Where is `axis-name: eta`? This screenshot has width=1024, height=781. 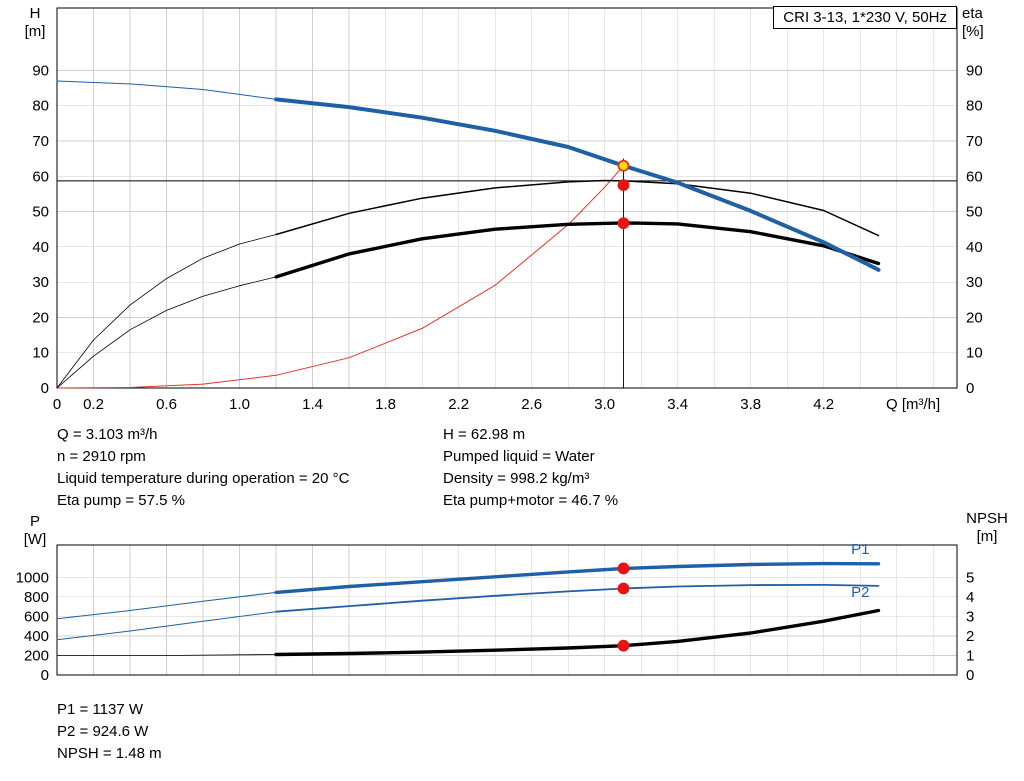
axis-name: eta is located at coordinates (972, 13).